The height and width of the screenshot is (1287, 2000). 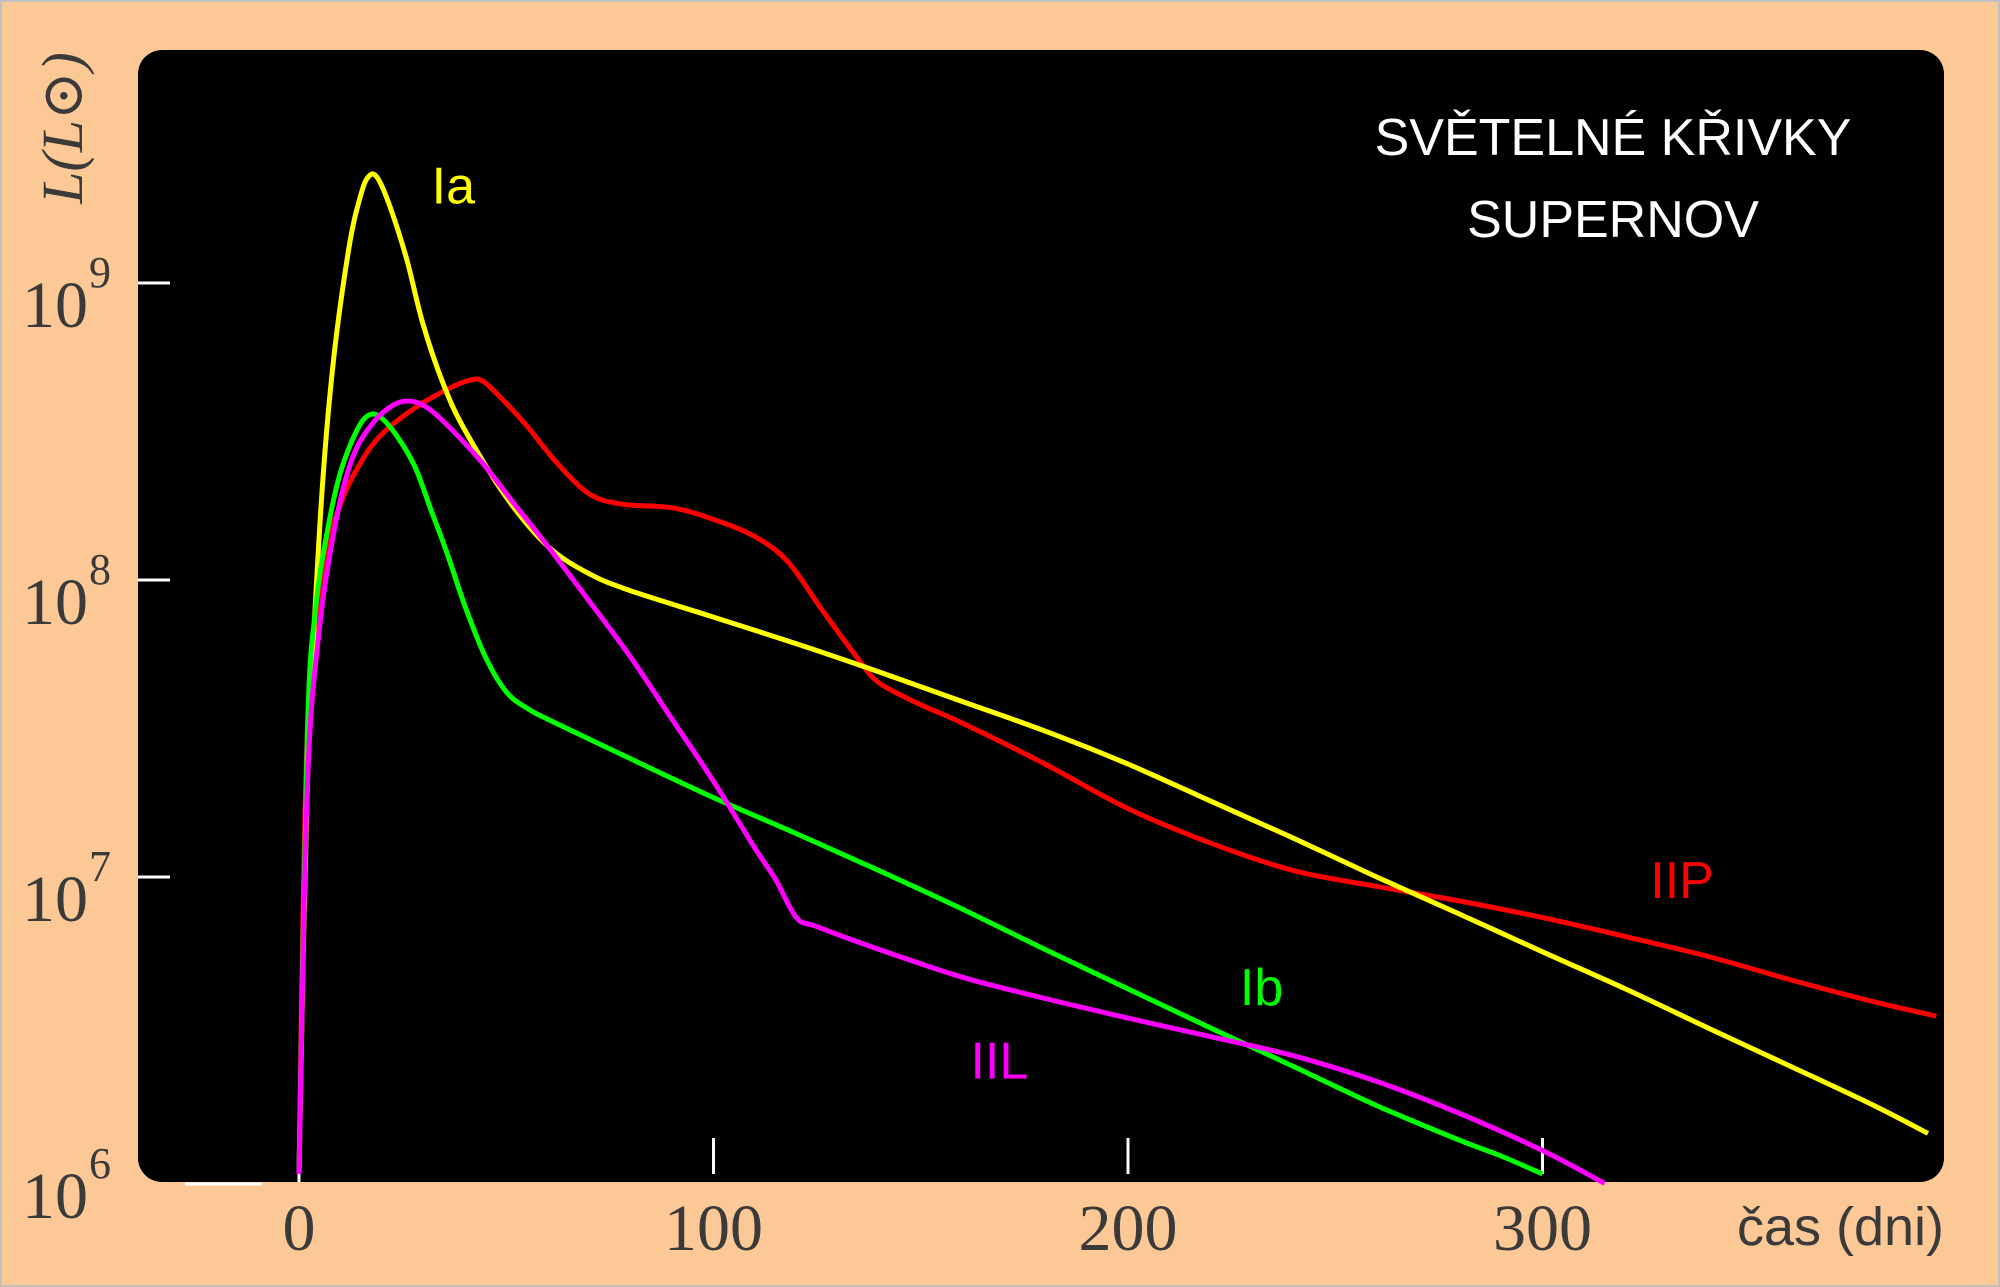 What do you see at coordinates (55, 899) in the screenshot?
I see `y-tick-label-1: 10` at bounding box center [55, 899].